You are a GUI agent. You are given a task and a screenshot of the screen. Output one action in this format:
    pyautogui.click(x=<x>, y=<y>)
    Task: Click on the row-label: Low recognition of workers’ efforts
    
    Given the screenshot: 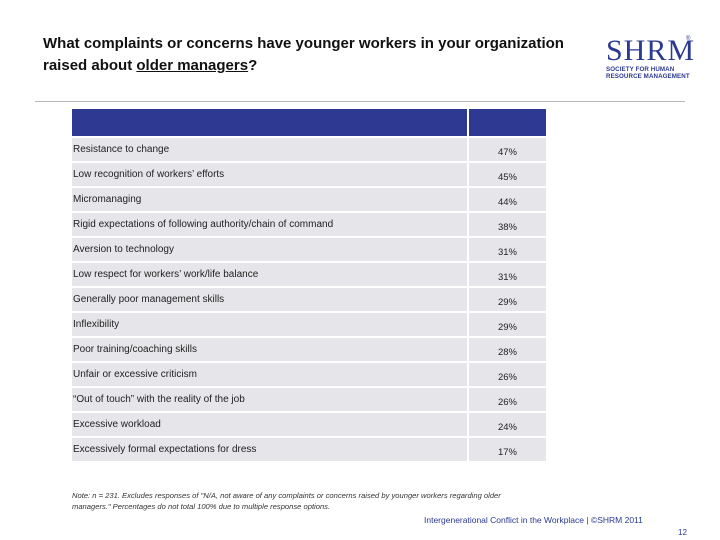 What is the action you would take?
    pyautogui.click(x=269, y=174)
    